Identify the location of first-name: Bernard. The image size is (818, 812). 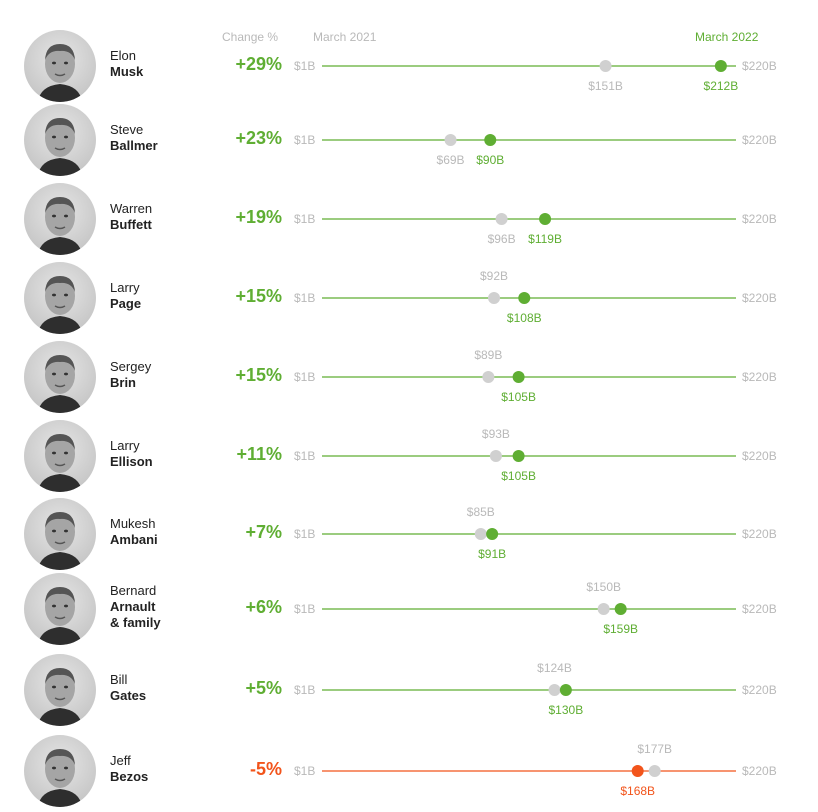
(133, 590).